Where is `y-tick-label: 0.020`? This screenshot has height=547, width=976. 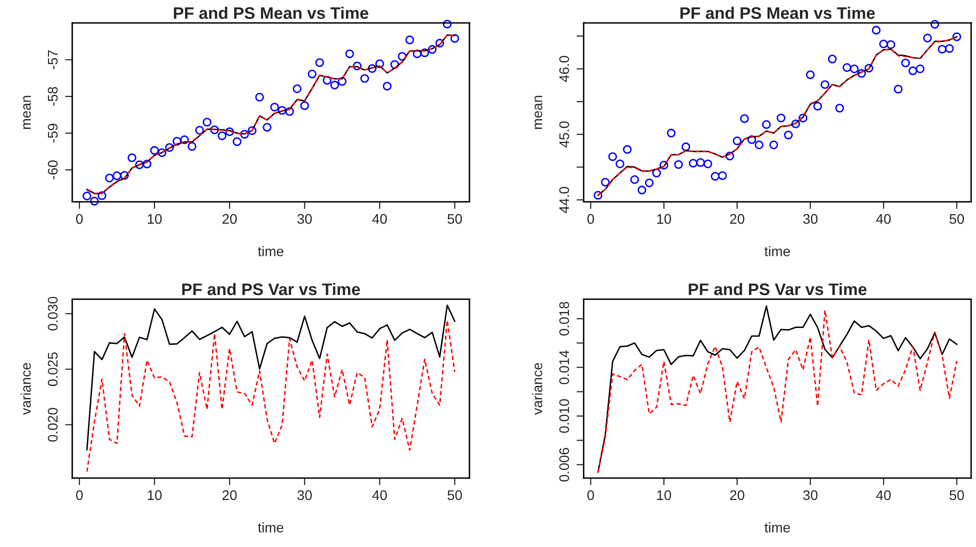
y-tick-label: 0.020 is located at coordinates (53, 425).